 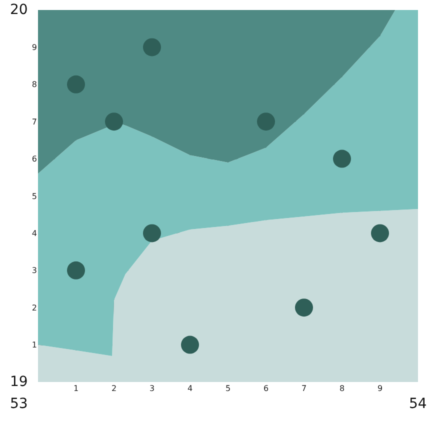 What do you see at coordinates (152, 388) in the screenshot?
I see `x-tick-label: 3` at bounding box center [152, 388].